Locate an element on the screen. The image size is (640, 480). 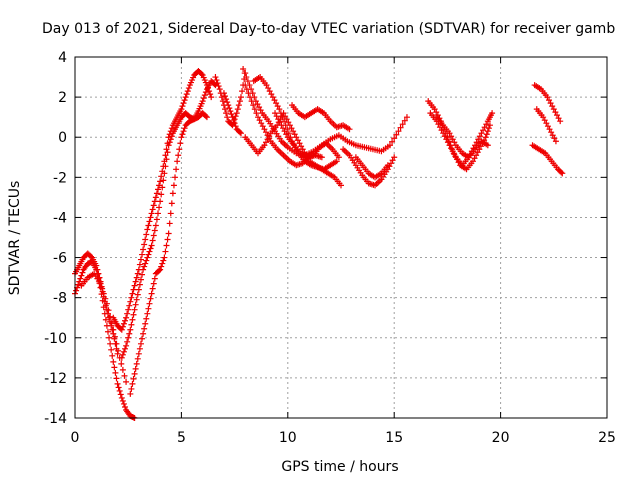
x-tick-label: 0 is located at coordinates (75, 438).